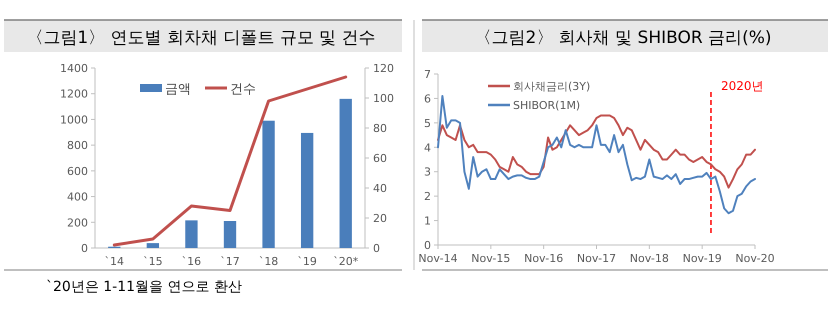 This screenshot has height=314, width=836. Describe the element at coordinates (427, 123) in the screenshot. I see `ytick: 5` at that location.